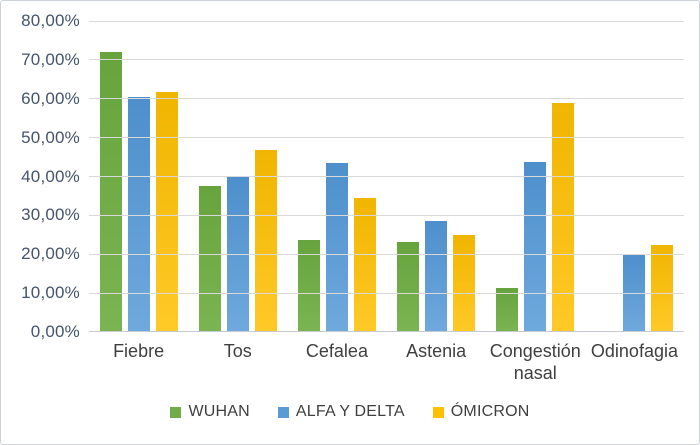 Image resolution: width=700 pixels, height=445 pixels. I want to click on legend-item-wuhan: WUHAN, so click(210, 412).